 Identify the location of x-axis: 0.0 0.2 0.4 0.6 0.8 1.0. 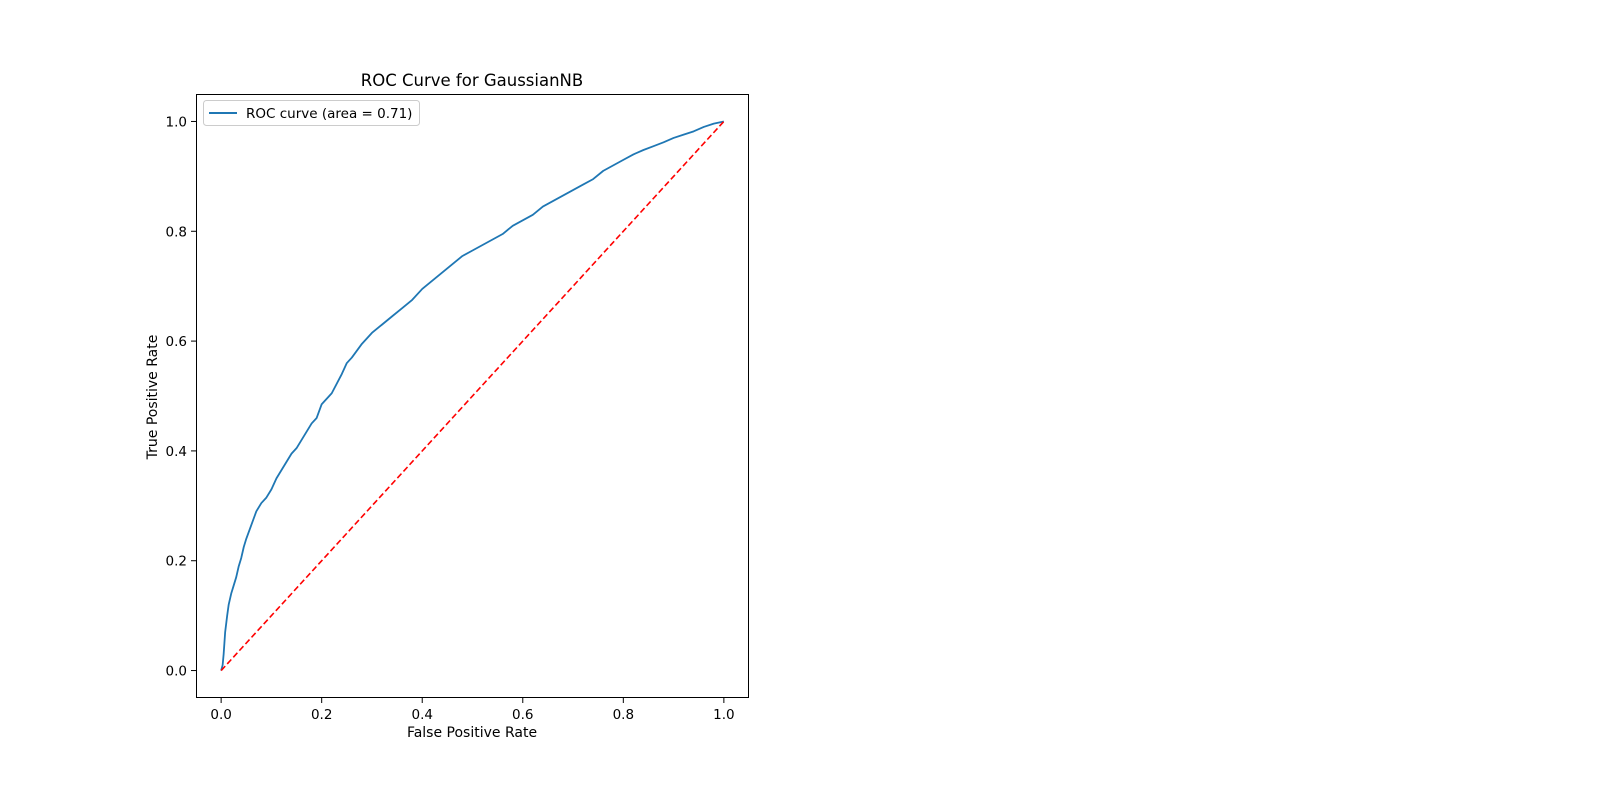
(472, 710).